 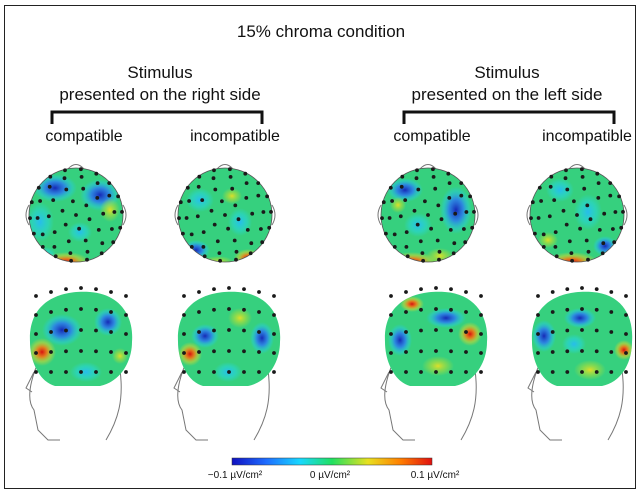 What do you see at coordinates (321, 31) in the screenshot?
I see `figure-title: 15% chroma condition` at bounding box center [321, 31].